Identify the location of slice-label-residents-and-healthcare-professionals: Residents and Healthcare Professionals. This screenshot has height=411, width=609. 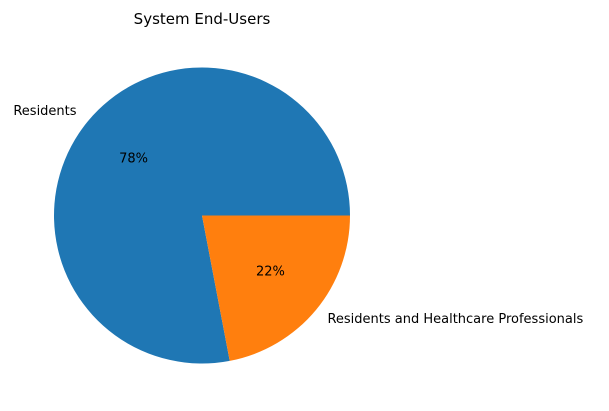
(455, 319).